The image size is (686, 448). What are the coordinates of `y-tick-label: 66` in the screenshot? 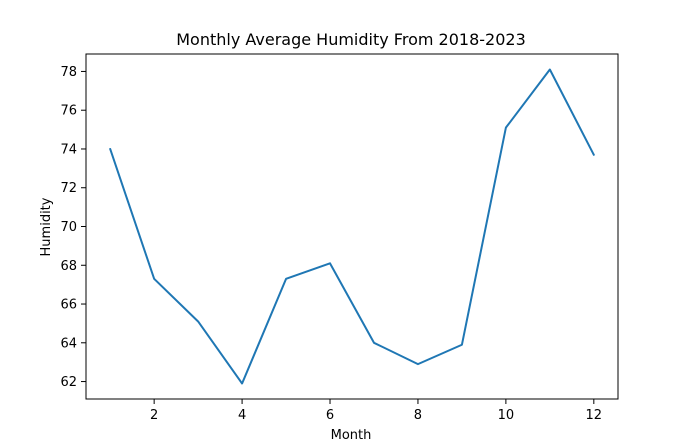 It's located at (68, 305).